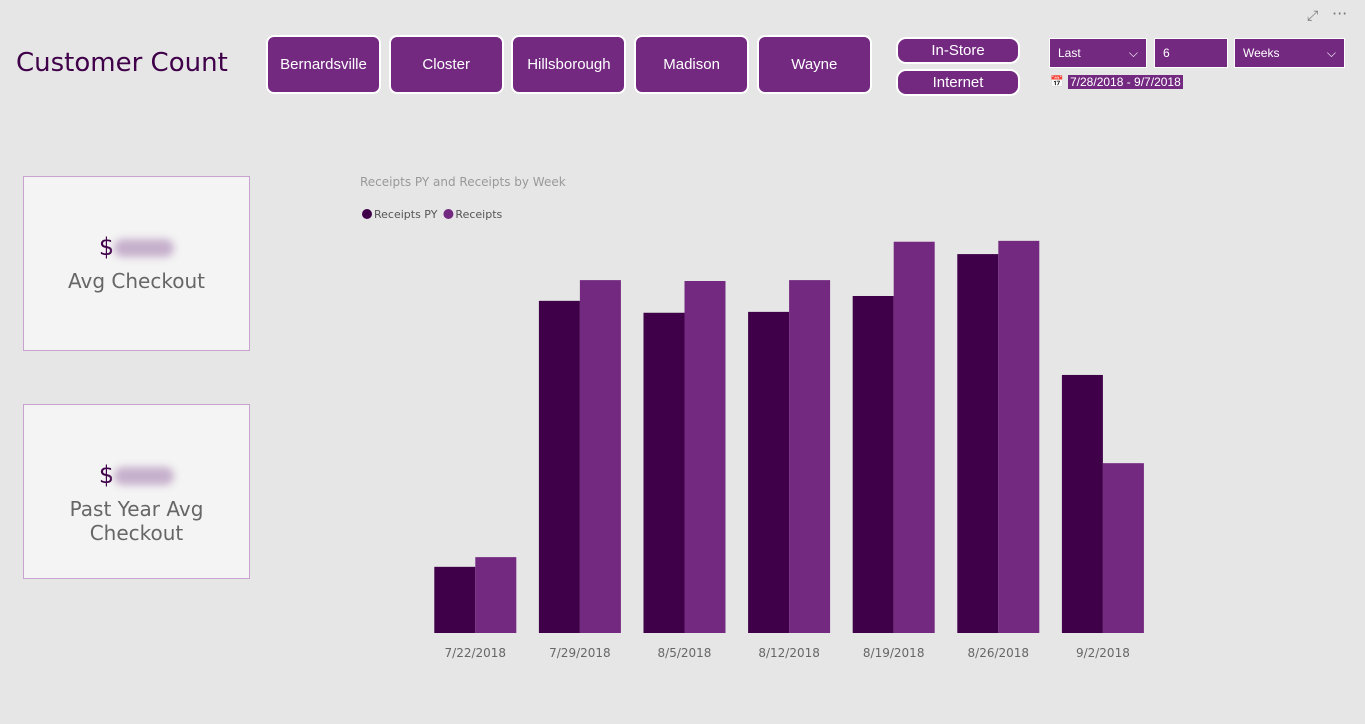 Image resolution: width=1365 pixels, height=724 pixels. What do you see at coordinates (1340, 13) in the screenshot?
I see `more-options-icon: ···` at bounding box center [1340, 13].